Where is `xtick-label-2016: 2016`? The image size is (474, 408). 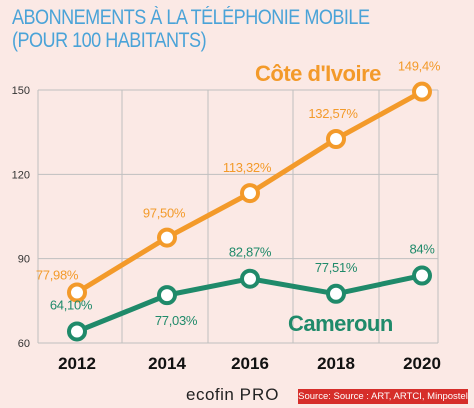 xtick-label-2016: 2016 is located at coordinates (250, 363).